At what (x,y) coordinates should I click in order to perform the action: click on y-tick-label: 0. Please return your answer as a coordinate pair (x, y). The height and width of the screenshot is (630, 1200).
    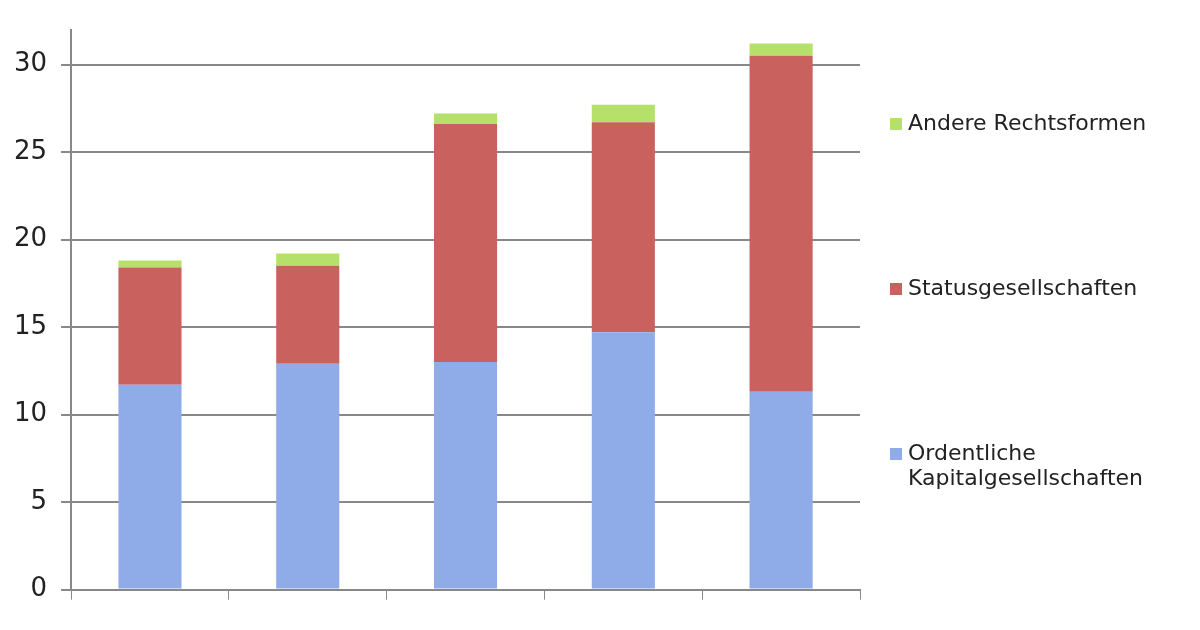
    Looking at the image, I should click on (39, 587).